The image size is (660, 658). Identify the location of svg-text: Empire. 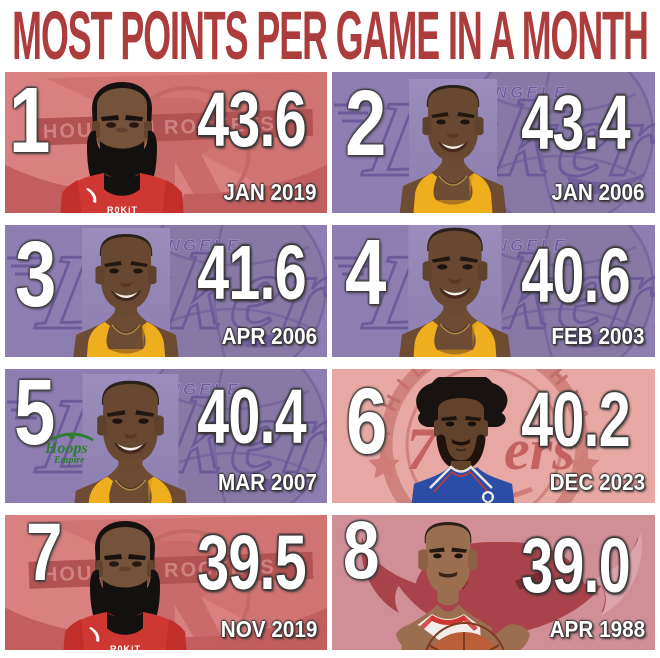
(69, 460).